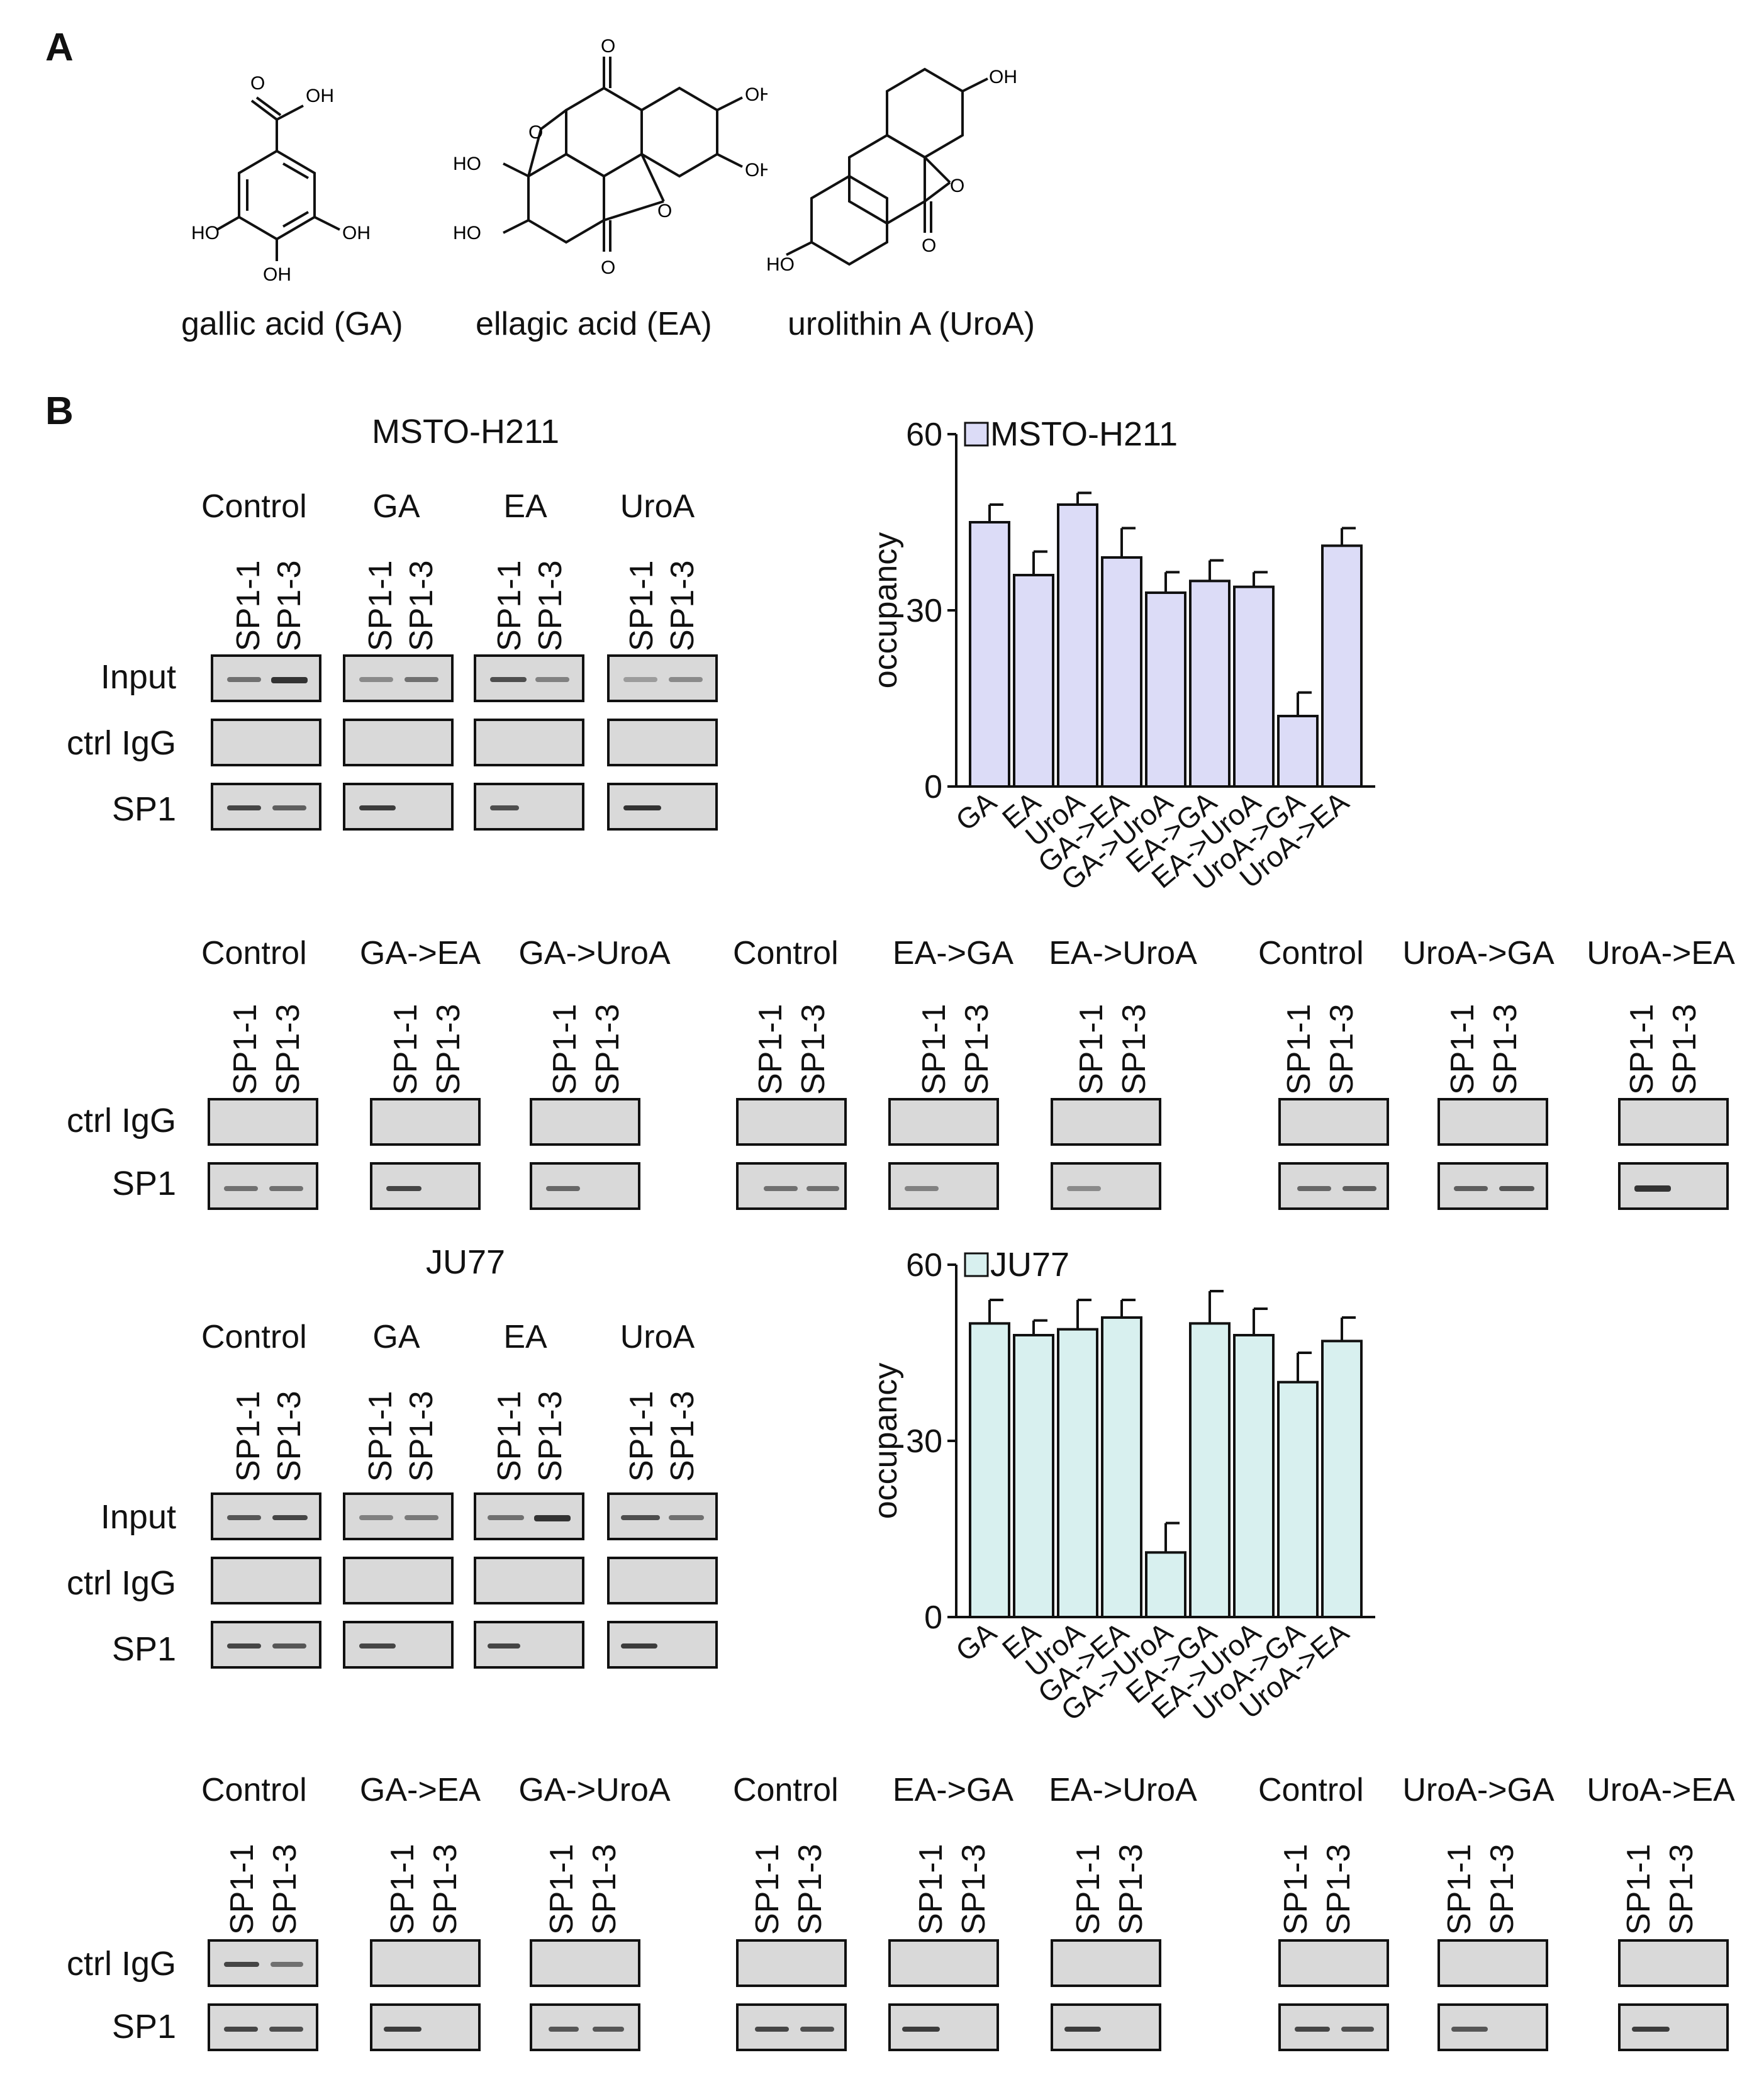  Describe the element at coordinates (420, 1790) in the screenshot. I see `ju77-group2-ga-ea: GA->EA` at that location.